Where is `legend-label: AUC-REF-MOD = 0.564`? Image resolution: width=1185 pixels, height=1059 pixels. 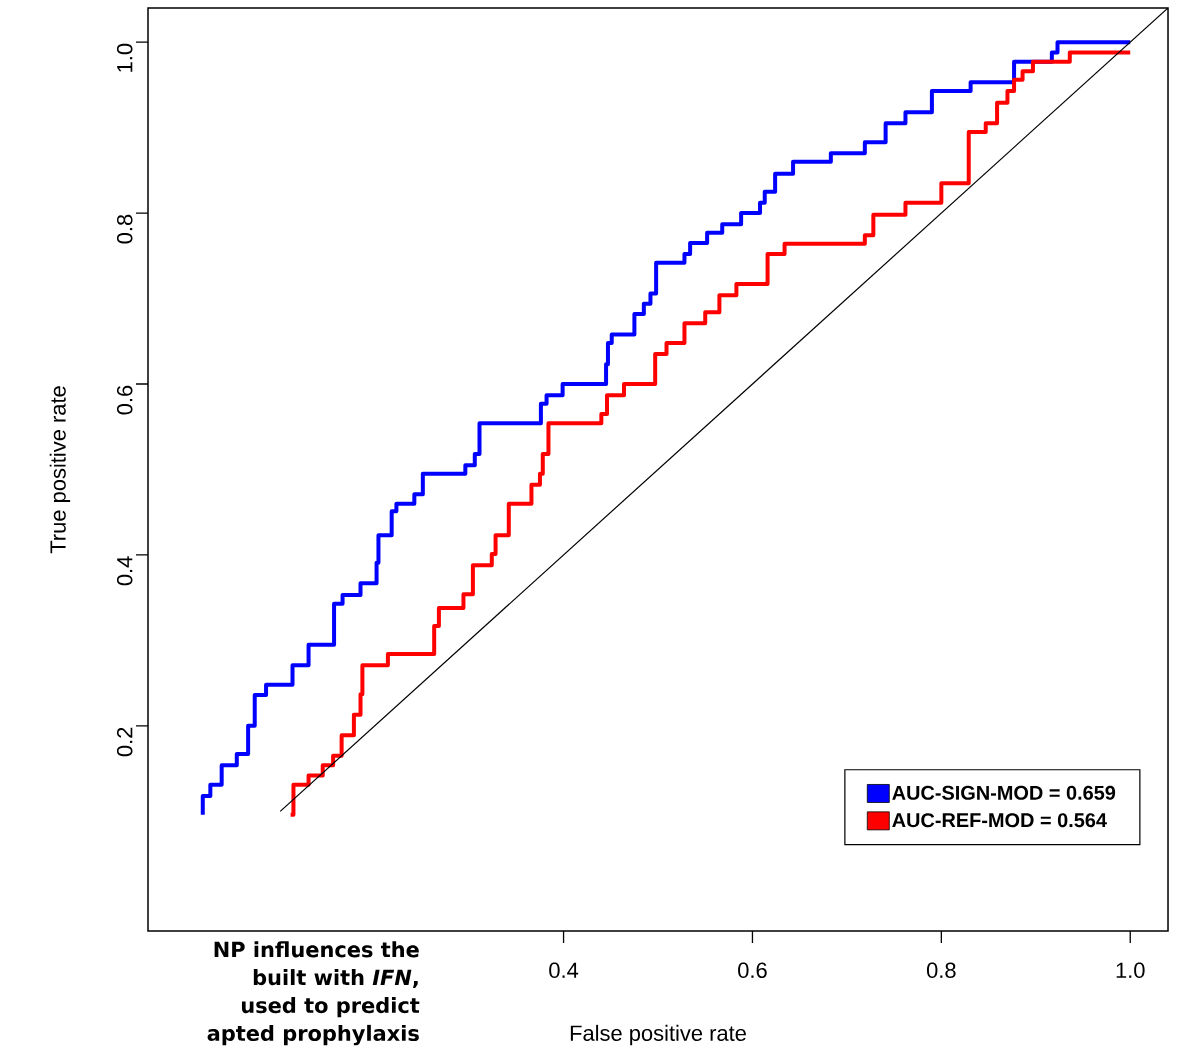 legend-label: AUC-REF-MOD = 0.564 is located at coordinates (999, 820).